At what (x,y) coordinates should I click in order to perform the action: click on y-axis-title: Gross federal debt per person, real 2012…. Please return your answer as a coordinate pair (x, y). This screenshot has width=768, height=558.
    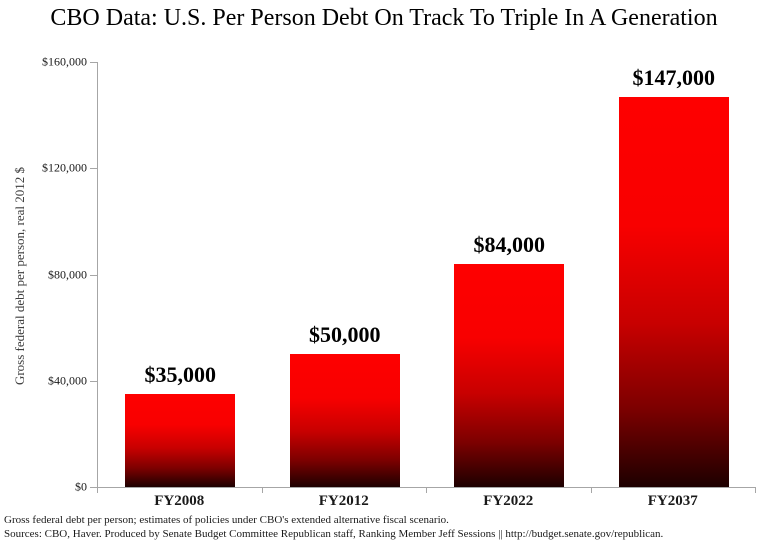
    Looking at the image, I should click on (19, 276).